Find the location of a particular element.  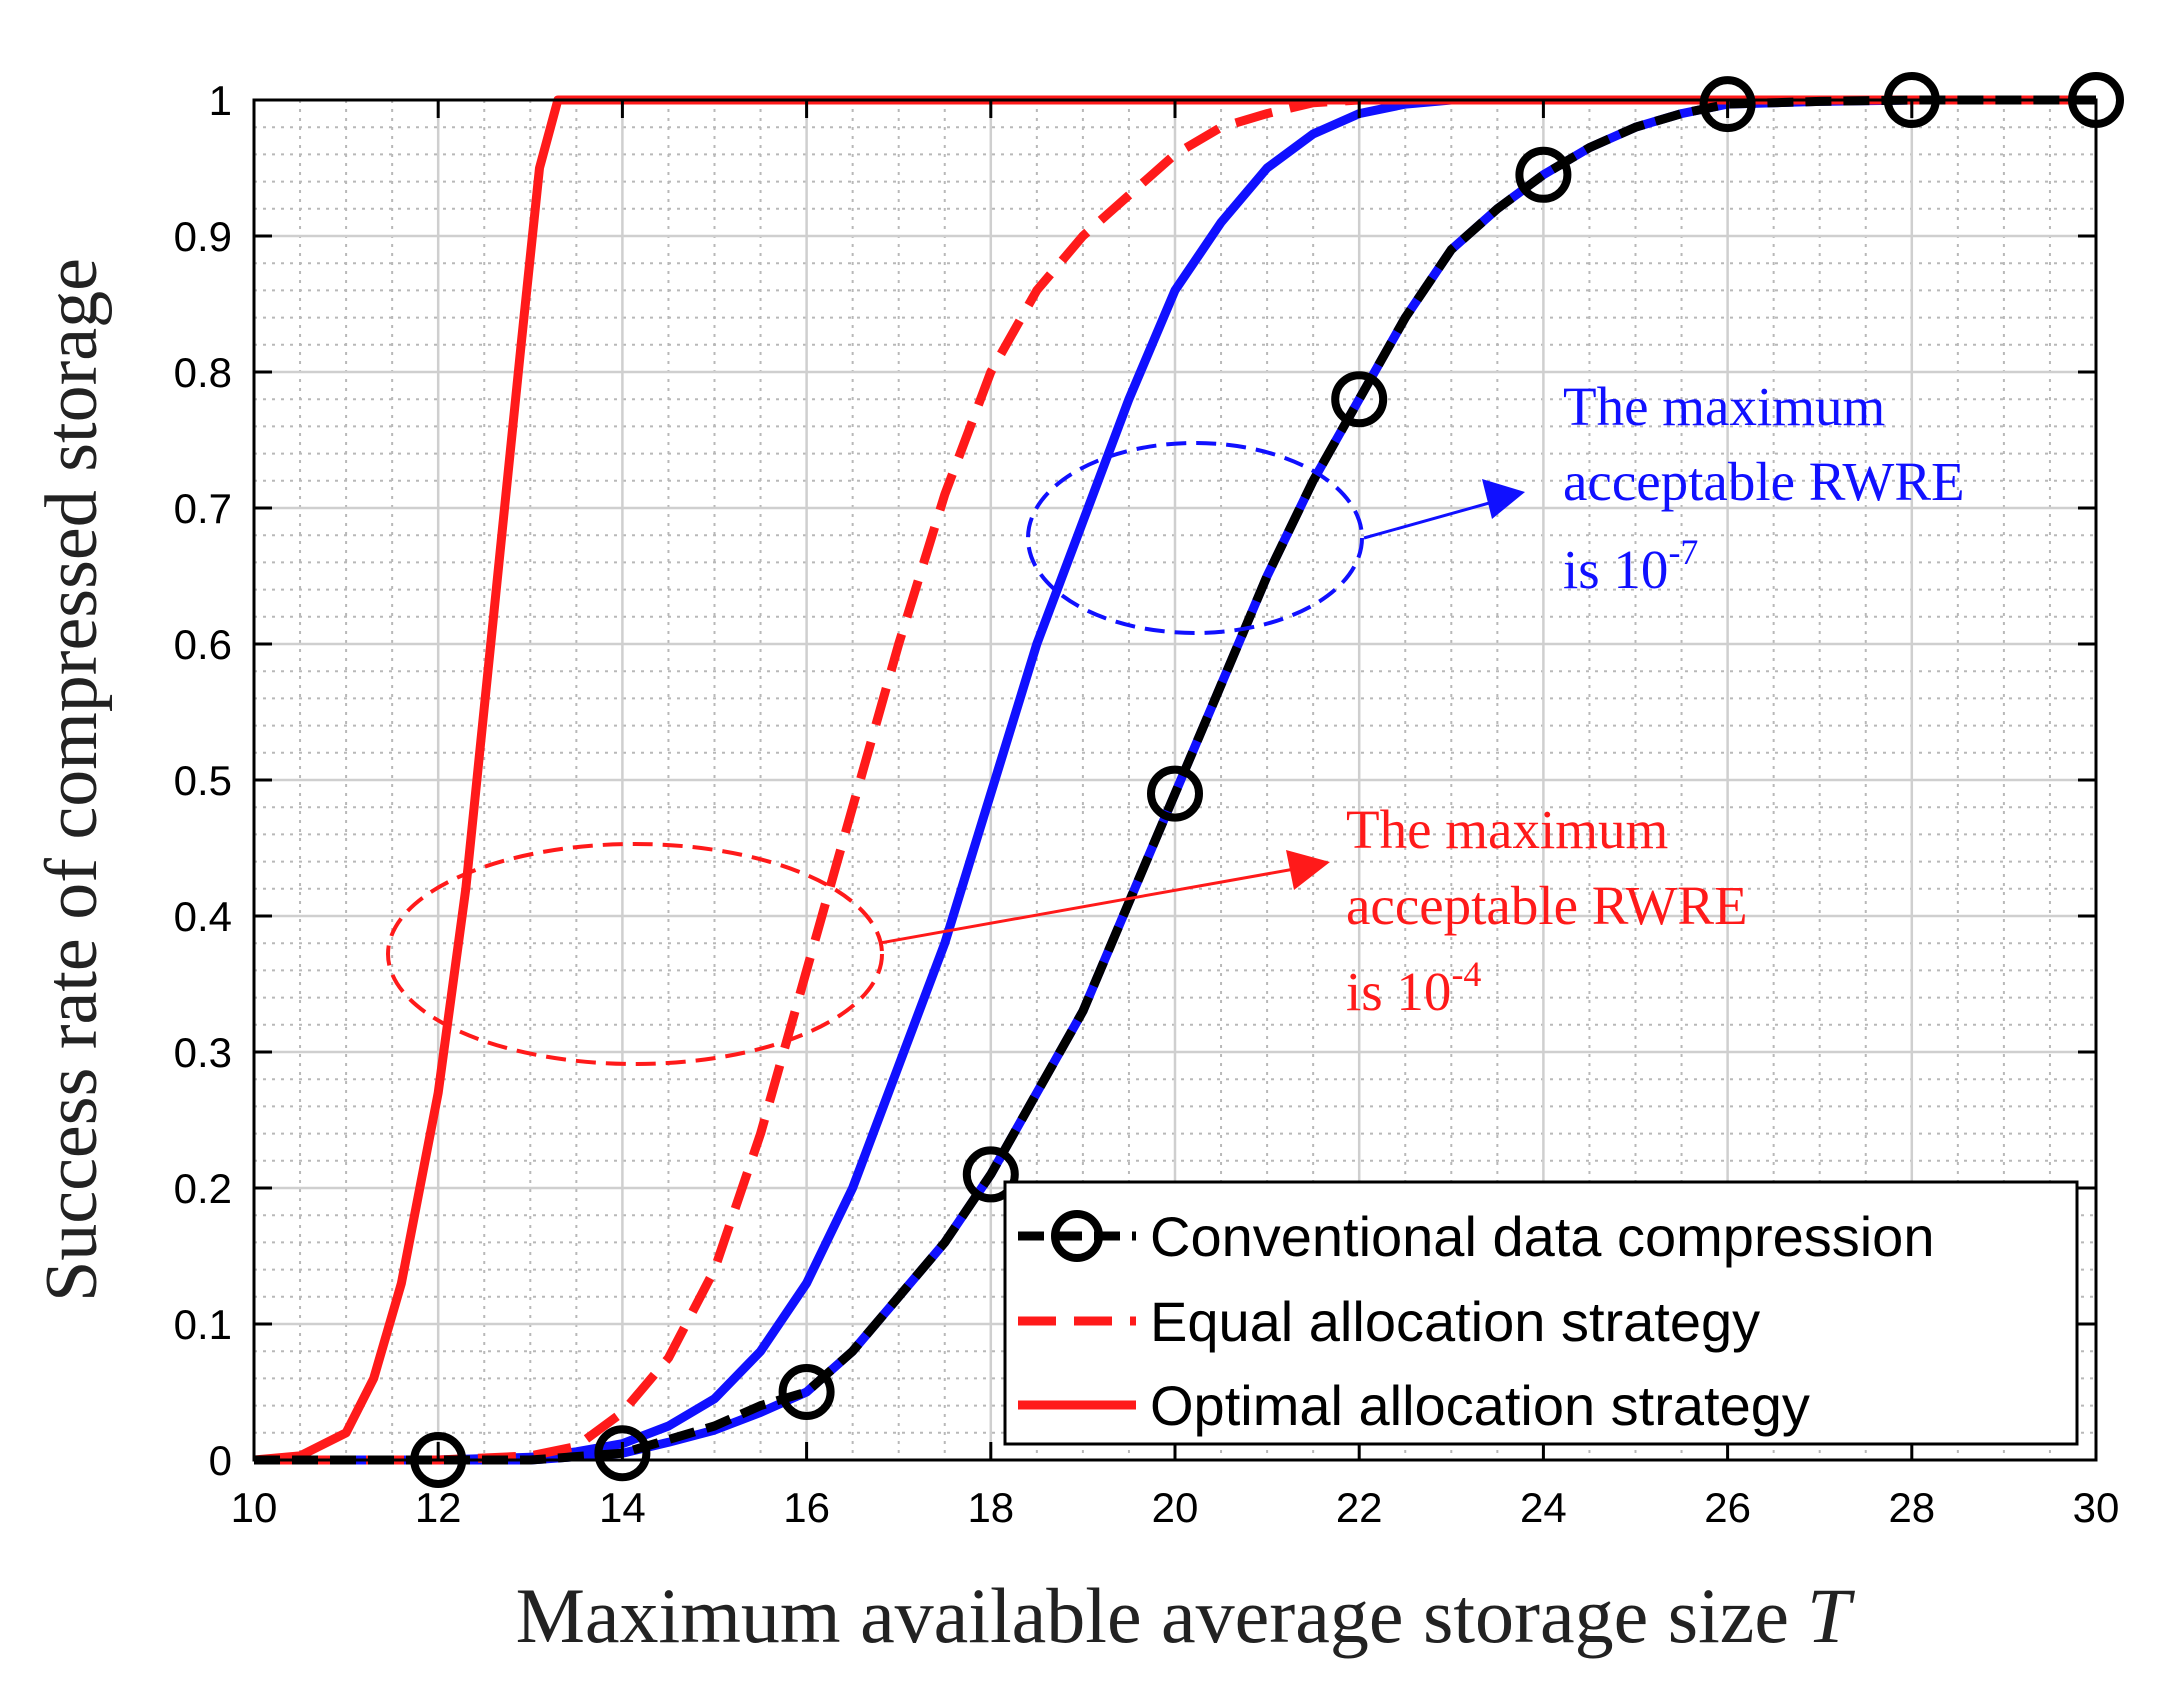

y-tick-label: 0.3 is located at coordinates (203, 1052).